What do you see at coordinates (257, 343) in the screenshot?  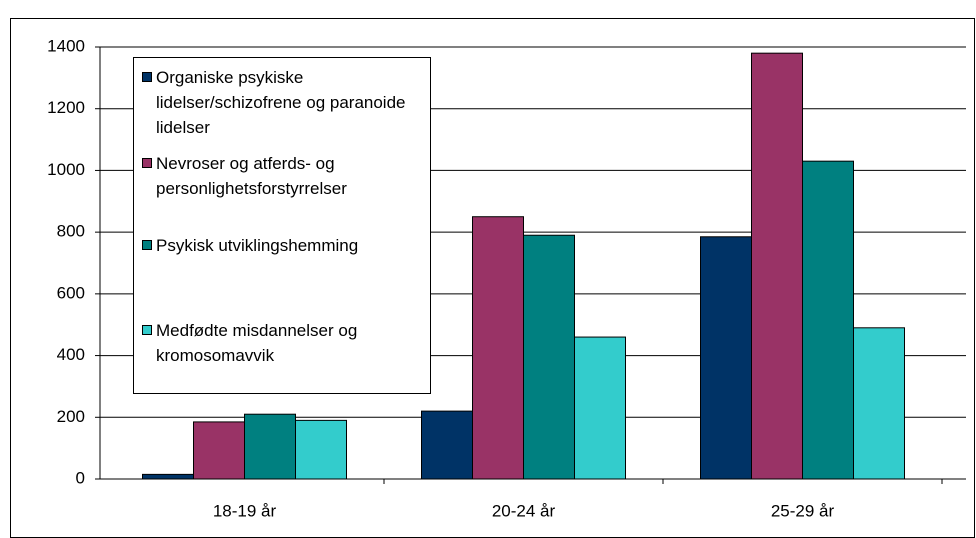 I see `legend-label: Medfødte misdannelser og kromosomavvik` at bounding box center [257, 343].